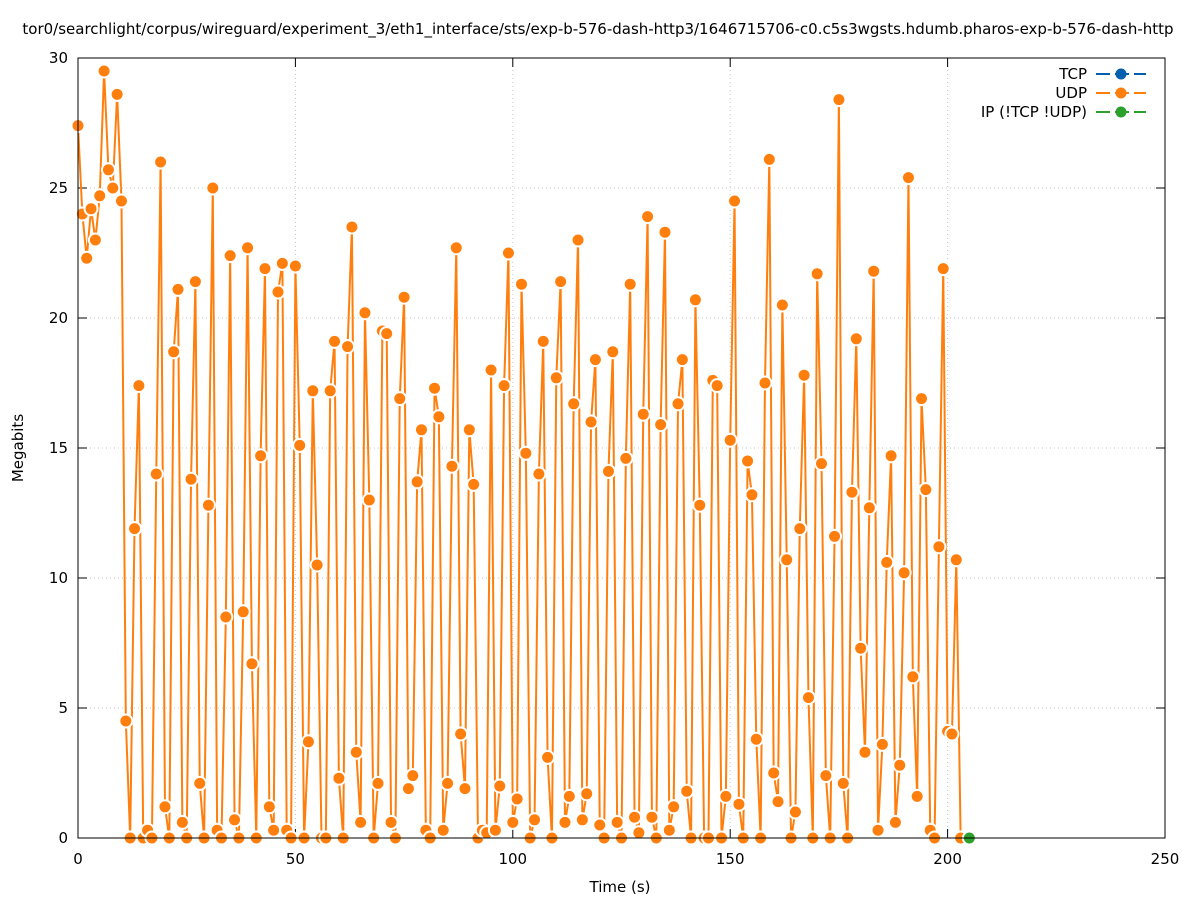  Describe the element at coordinates (1034, 112) in the screenshot. I see `legend-label: IP (!TCP !UDP)` at that location.